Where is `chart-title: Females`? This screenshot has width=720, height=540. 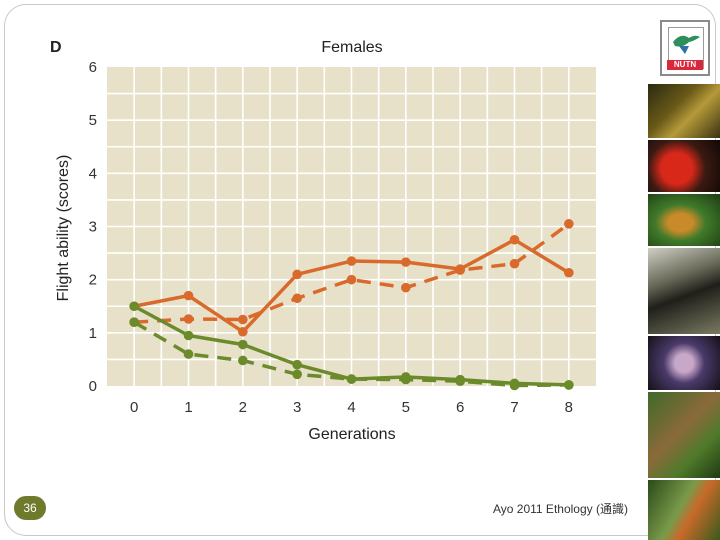 chart-title: Females is located at coordinates (351, 47).